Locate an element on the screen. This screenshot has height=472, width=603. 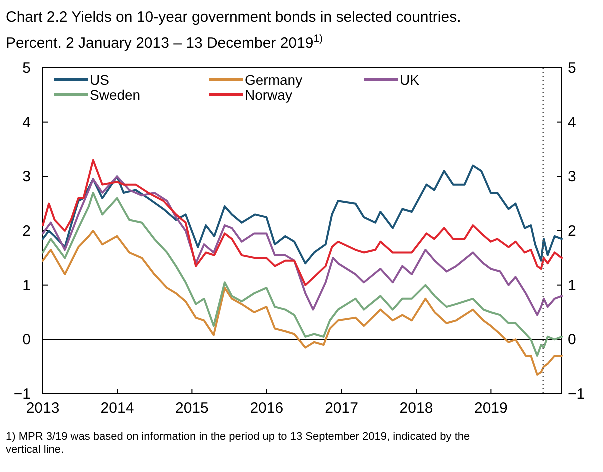
y-tick-label: 3 is located at coordinates (26, 177).